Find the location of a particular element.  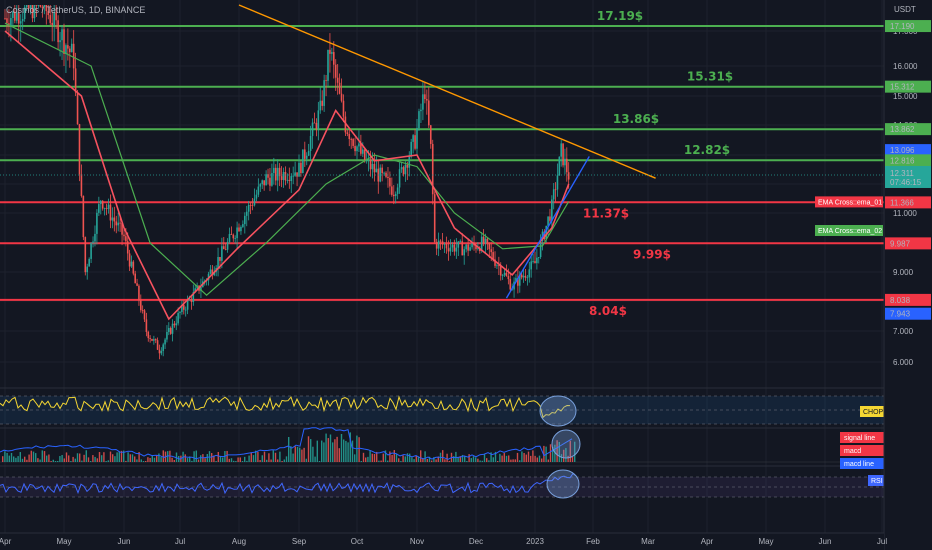

price-axis-tag-text: 11.366 is located at coordinates (902, 202).